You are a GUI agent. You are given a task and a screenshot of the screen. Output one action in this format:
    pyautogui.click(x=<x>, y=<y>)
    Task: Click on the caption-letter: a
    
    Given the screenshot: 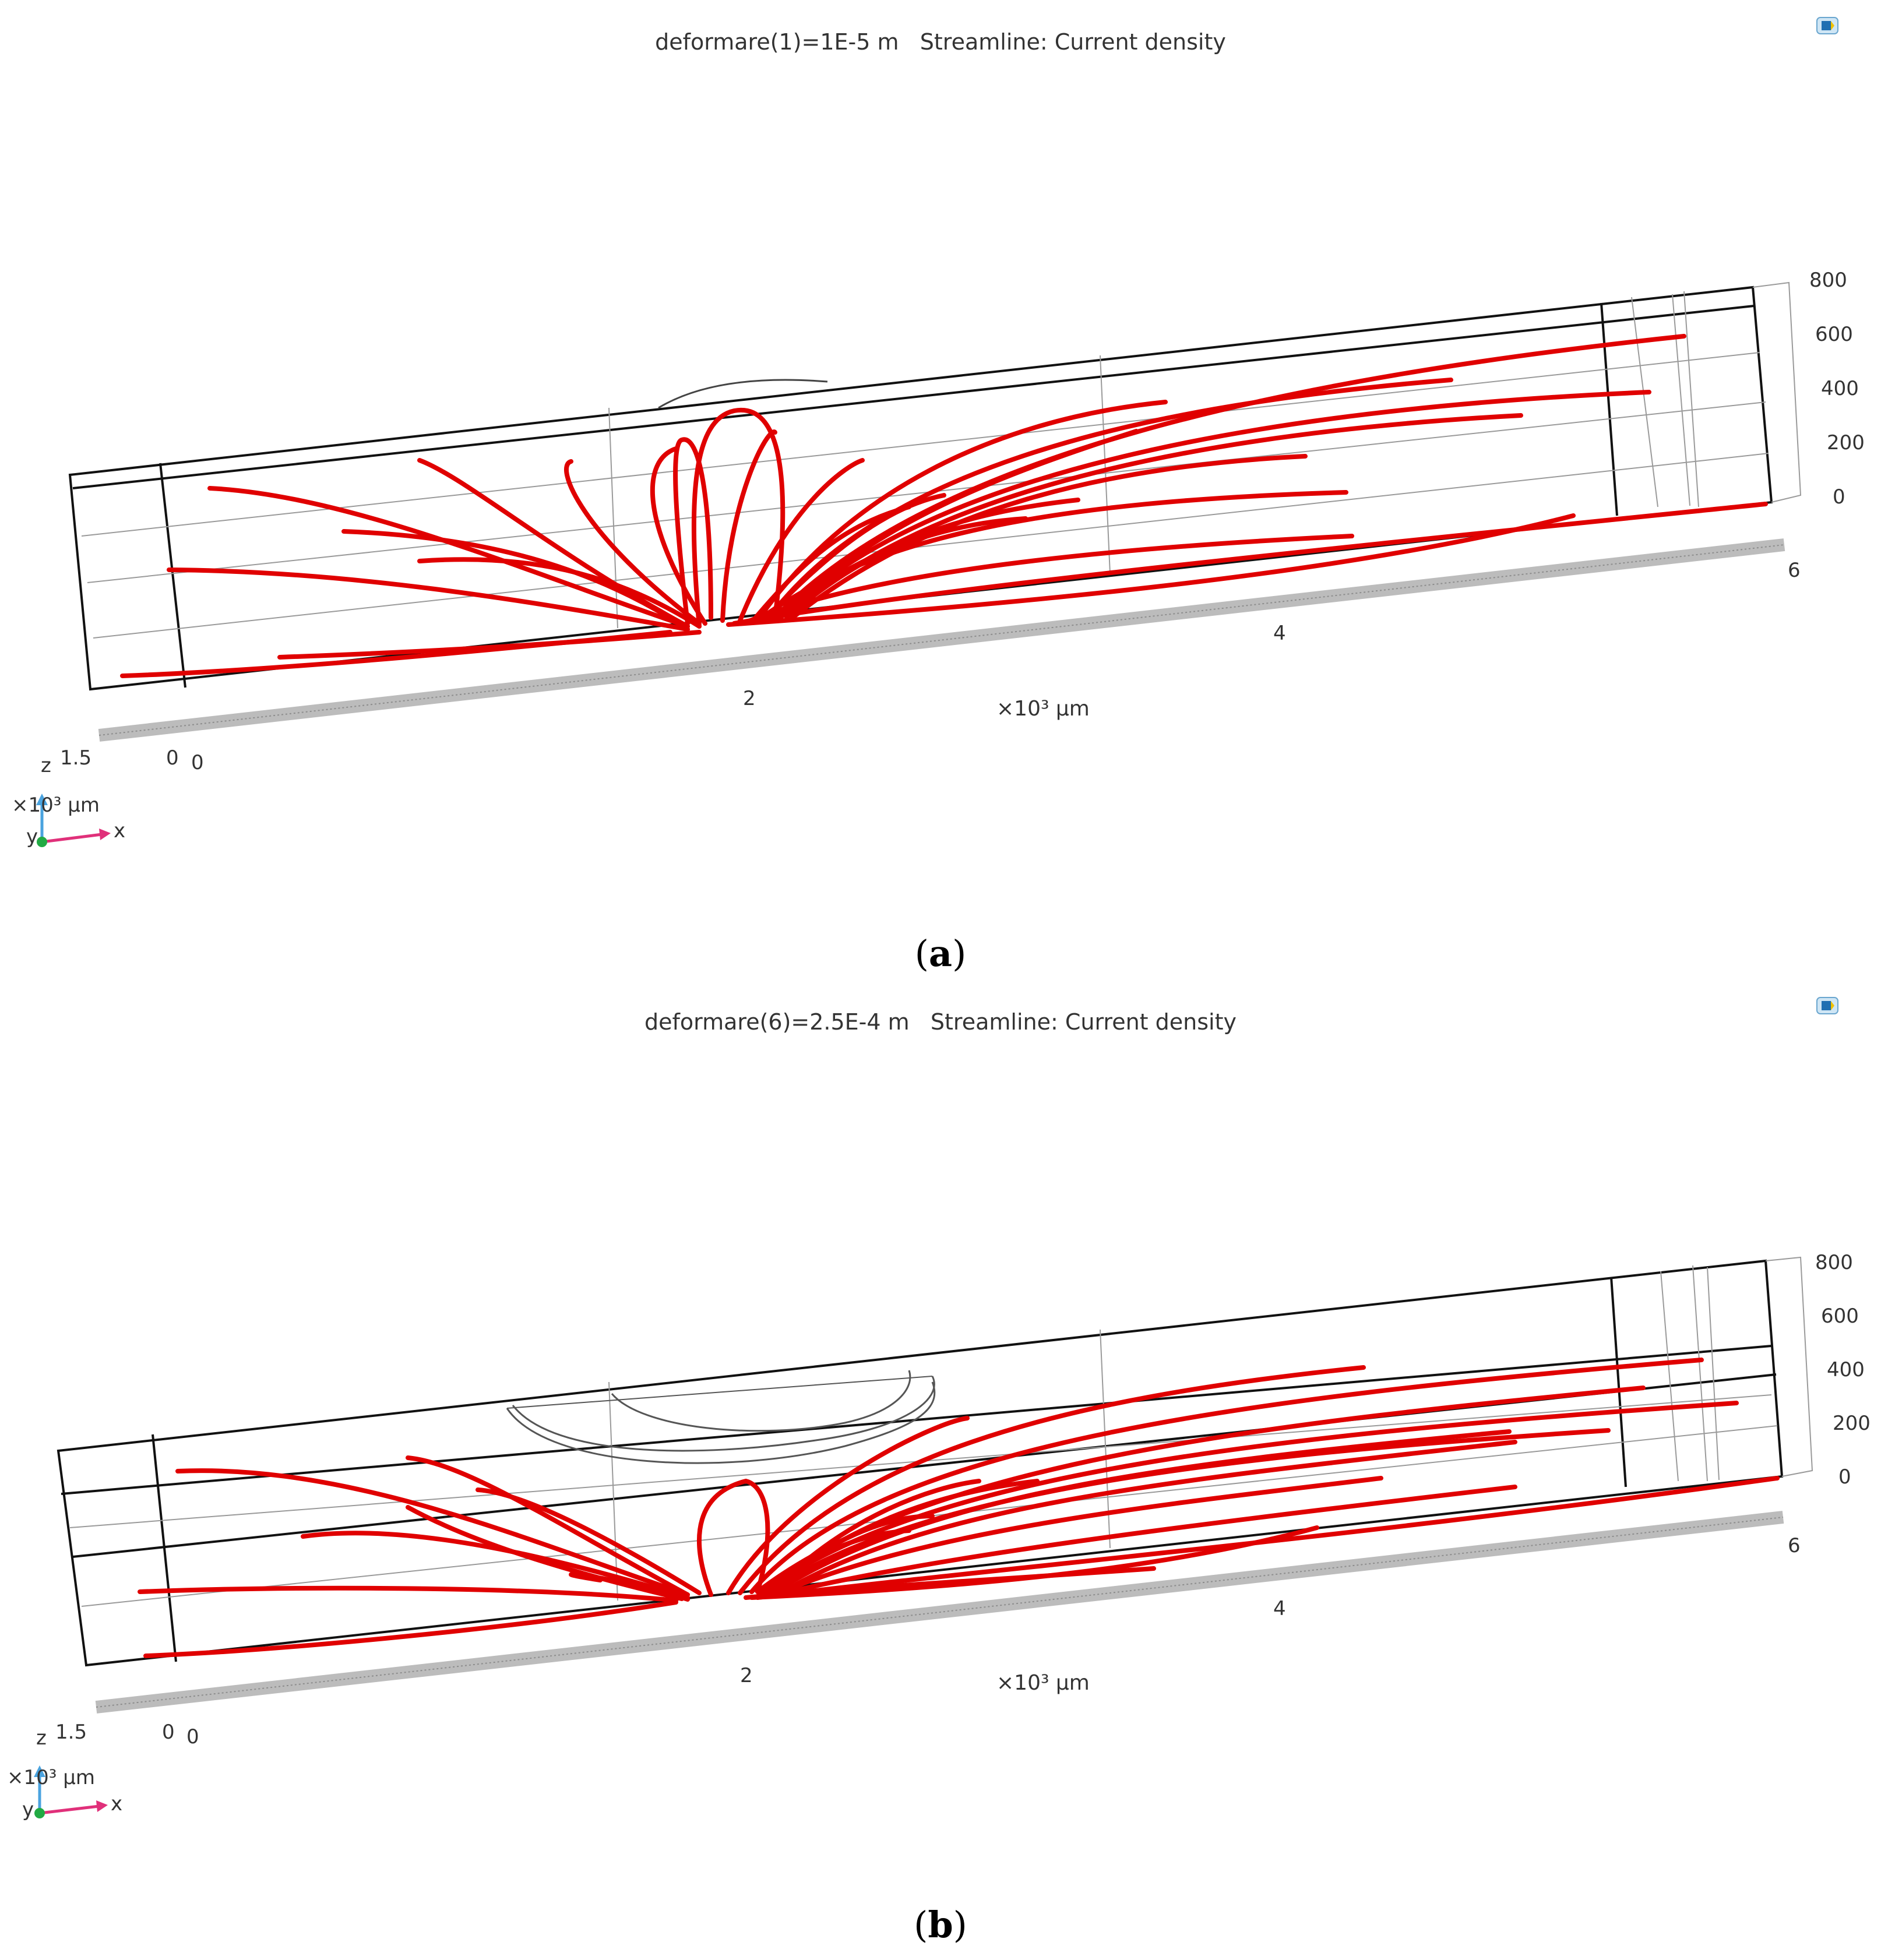 What is the action you would take?
    pyautogui.click(x=940, y=954)
    